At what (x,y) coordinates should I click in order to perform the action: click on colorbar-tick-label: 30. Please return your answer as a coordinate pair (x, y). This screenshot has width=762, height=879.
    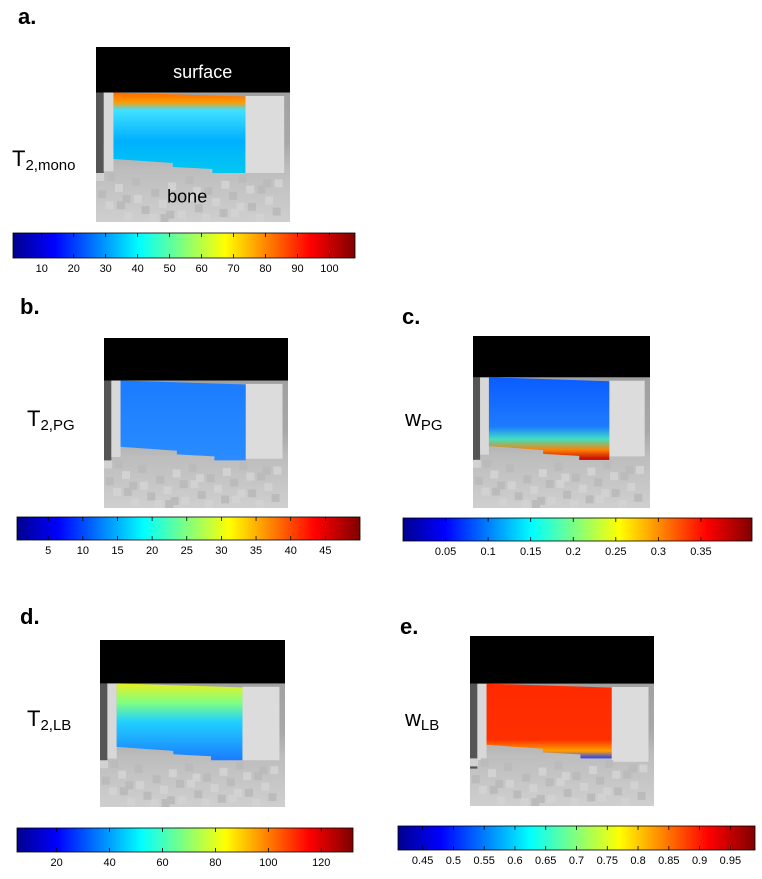
    Looking at the image, I should click on (221, 551).